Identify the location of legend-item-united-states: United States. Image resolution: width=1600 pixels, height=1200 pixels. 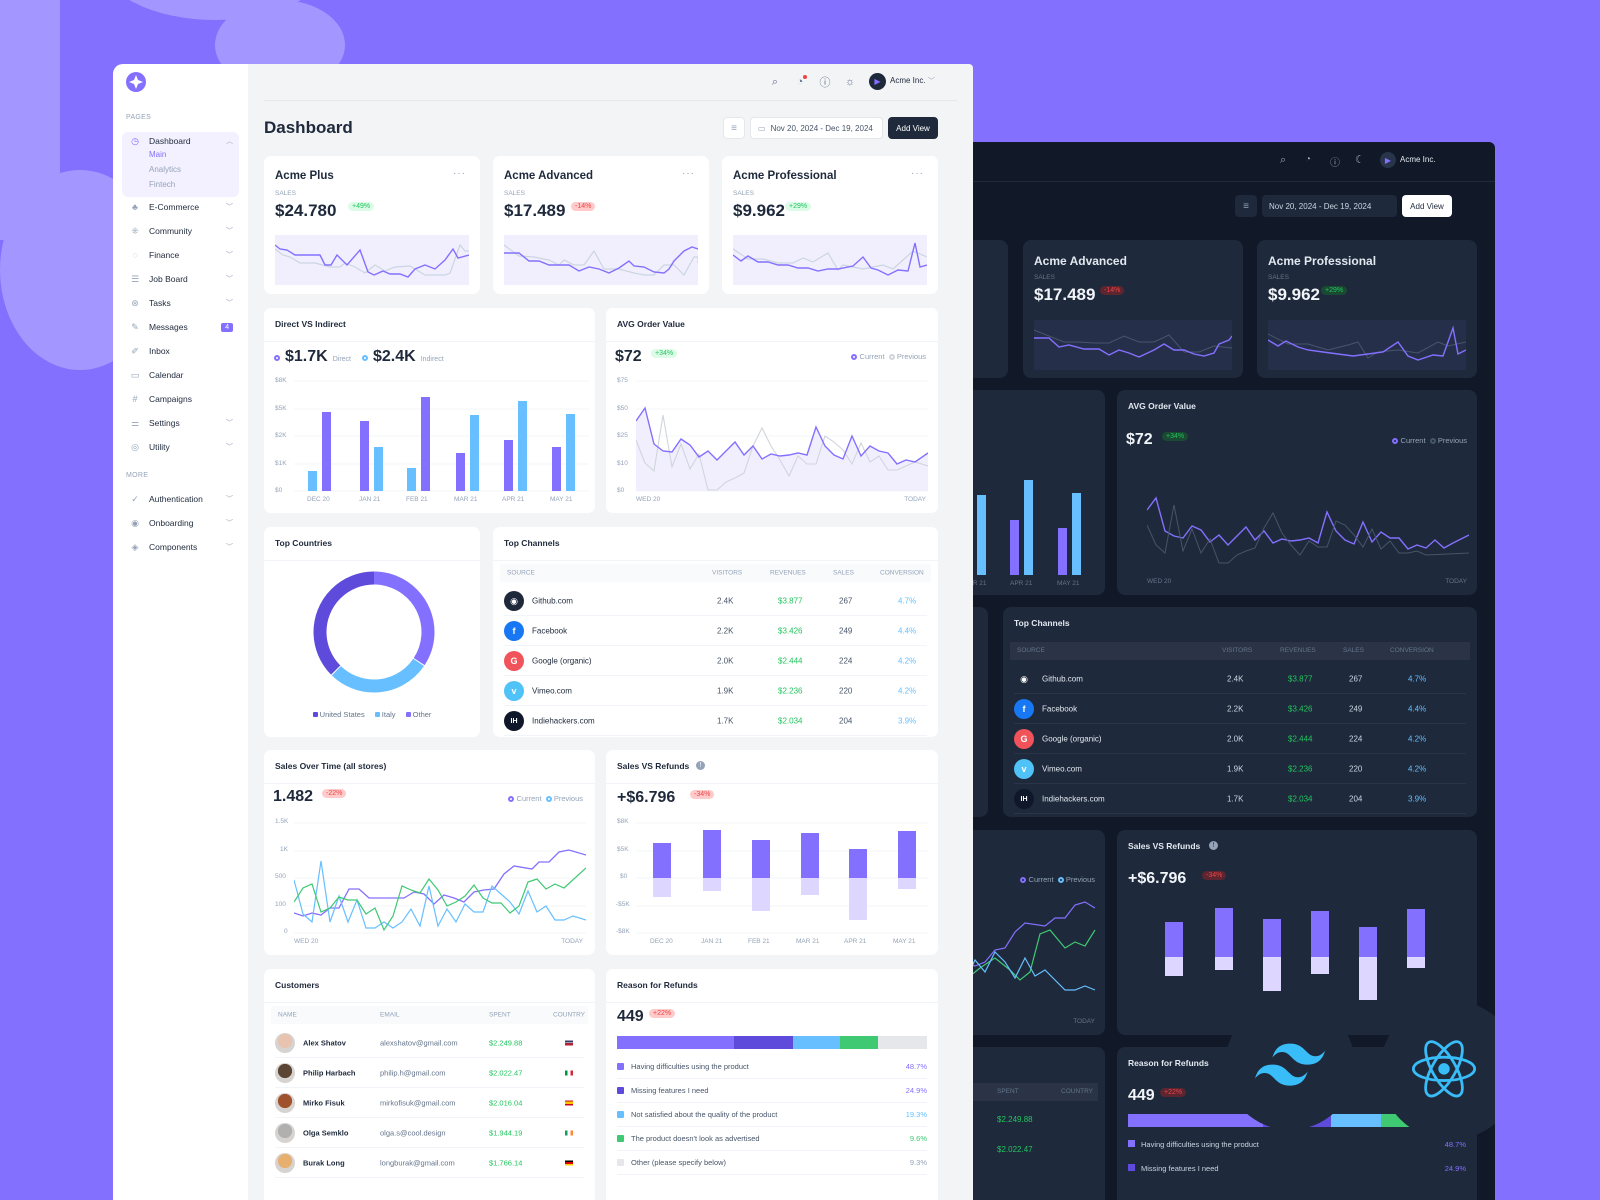
(338, 714).